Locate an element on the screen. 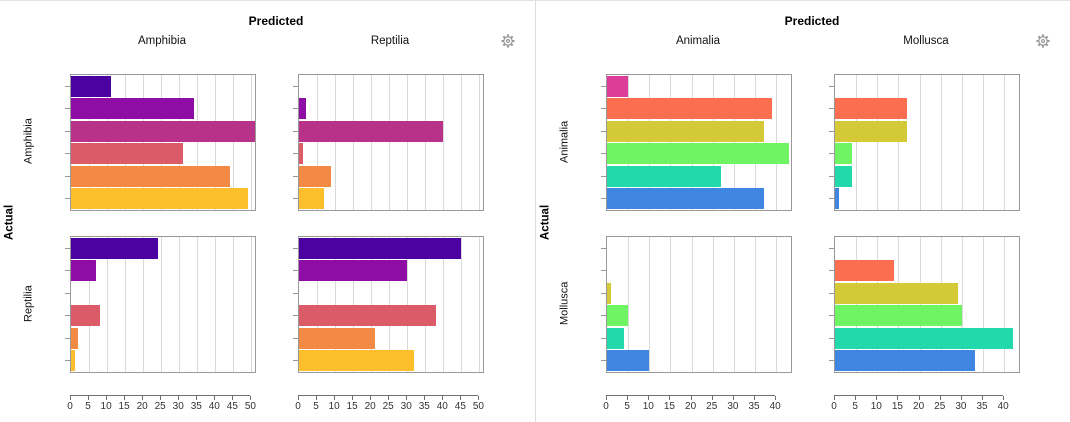  x-axis: 0 5 10 15 20 25 30 35 40 45 50 is located at coordinates (161, 406).